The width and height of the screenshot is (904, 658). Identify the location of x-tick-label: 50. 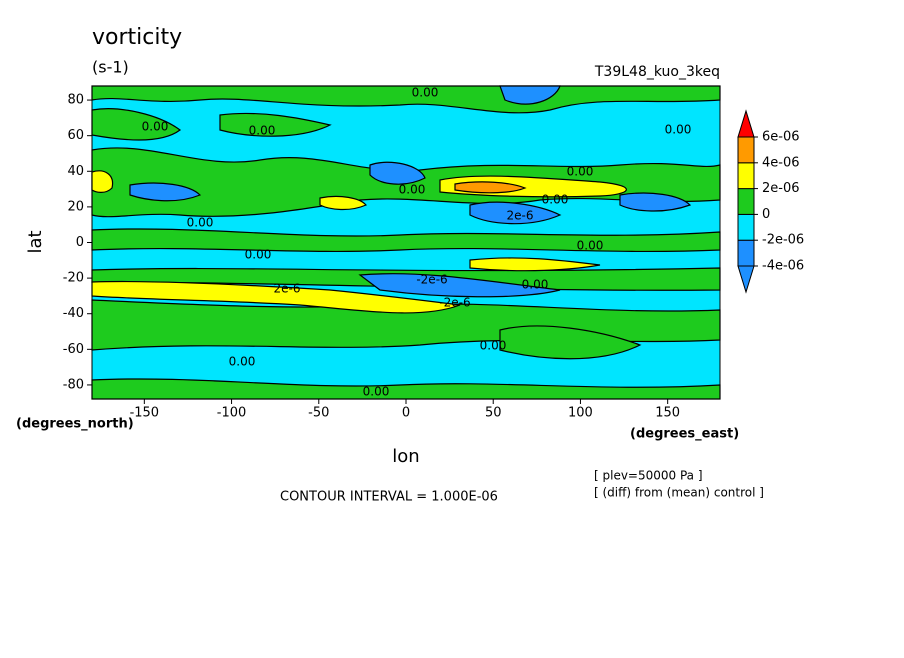
(493, 413).